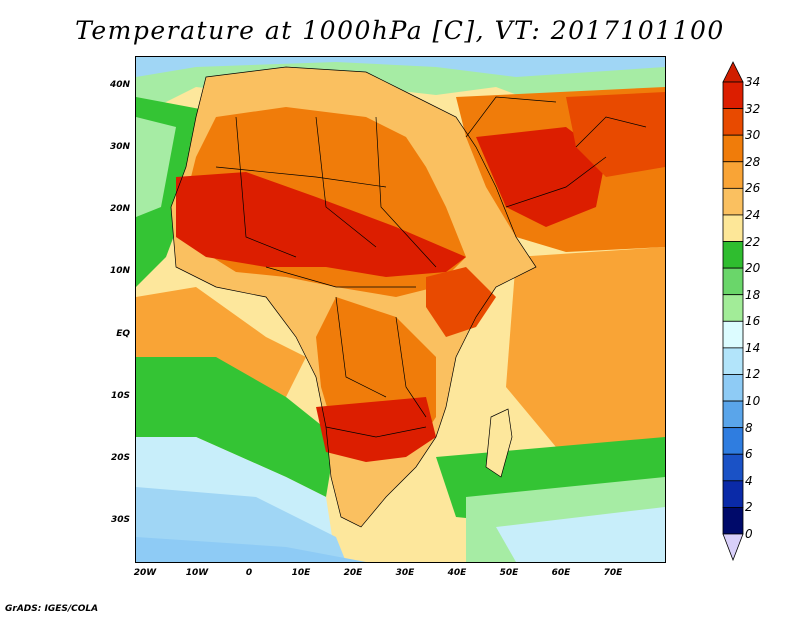 The image size is (800, 618). I want to click on colorbar-label: 18, so click(753, 294).